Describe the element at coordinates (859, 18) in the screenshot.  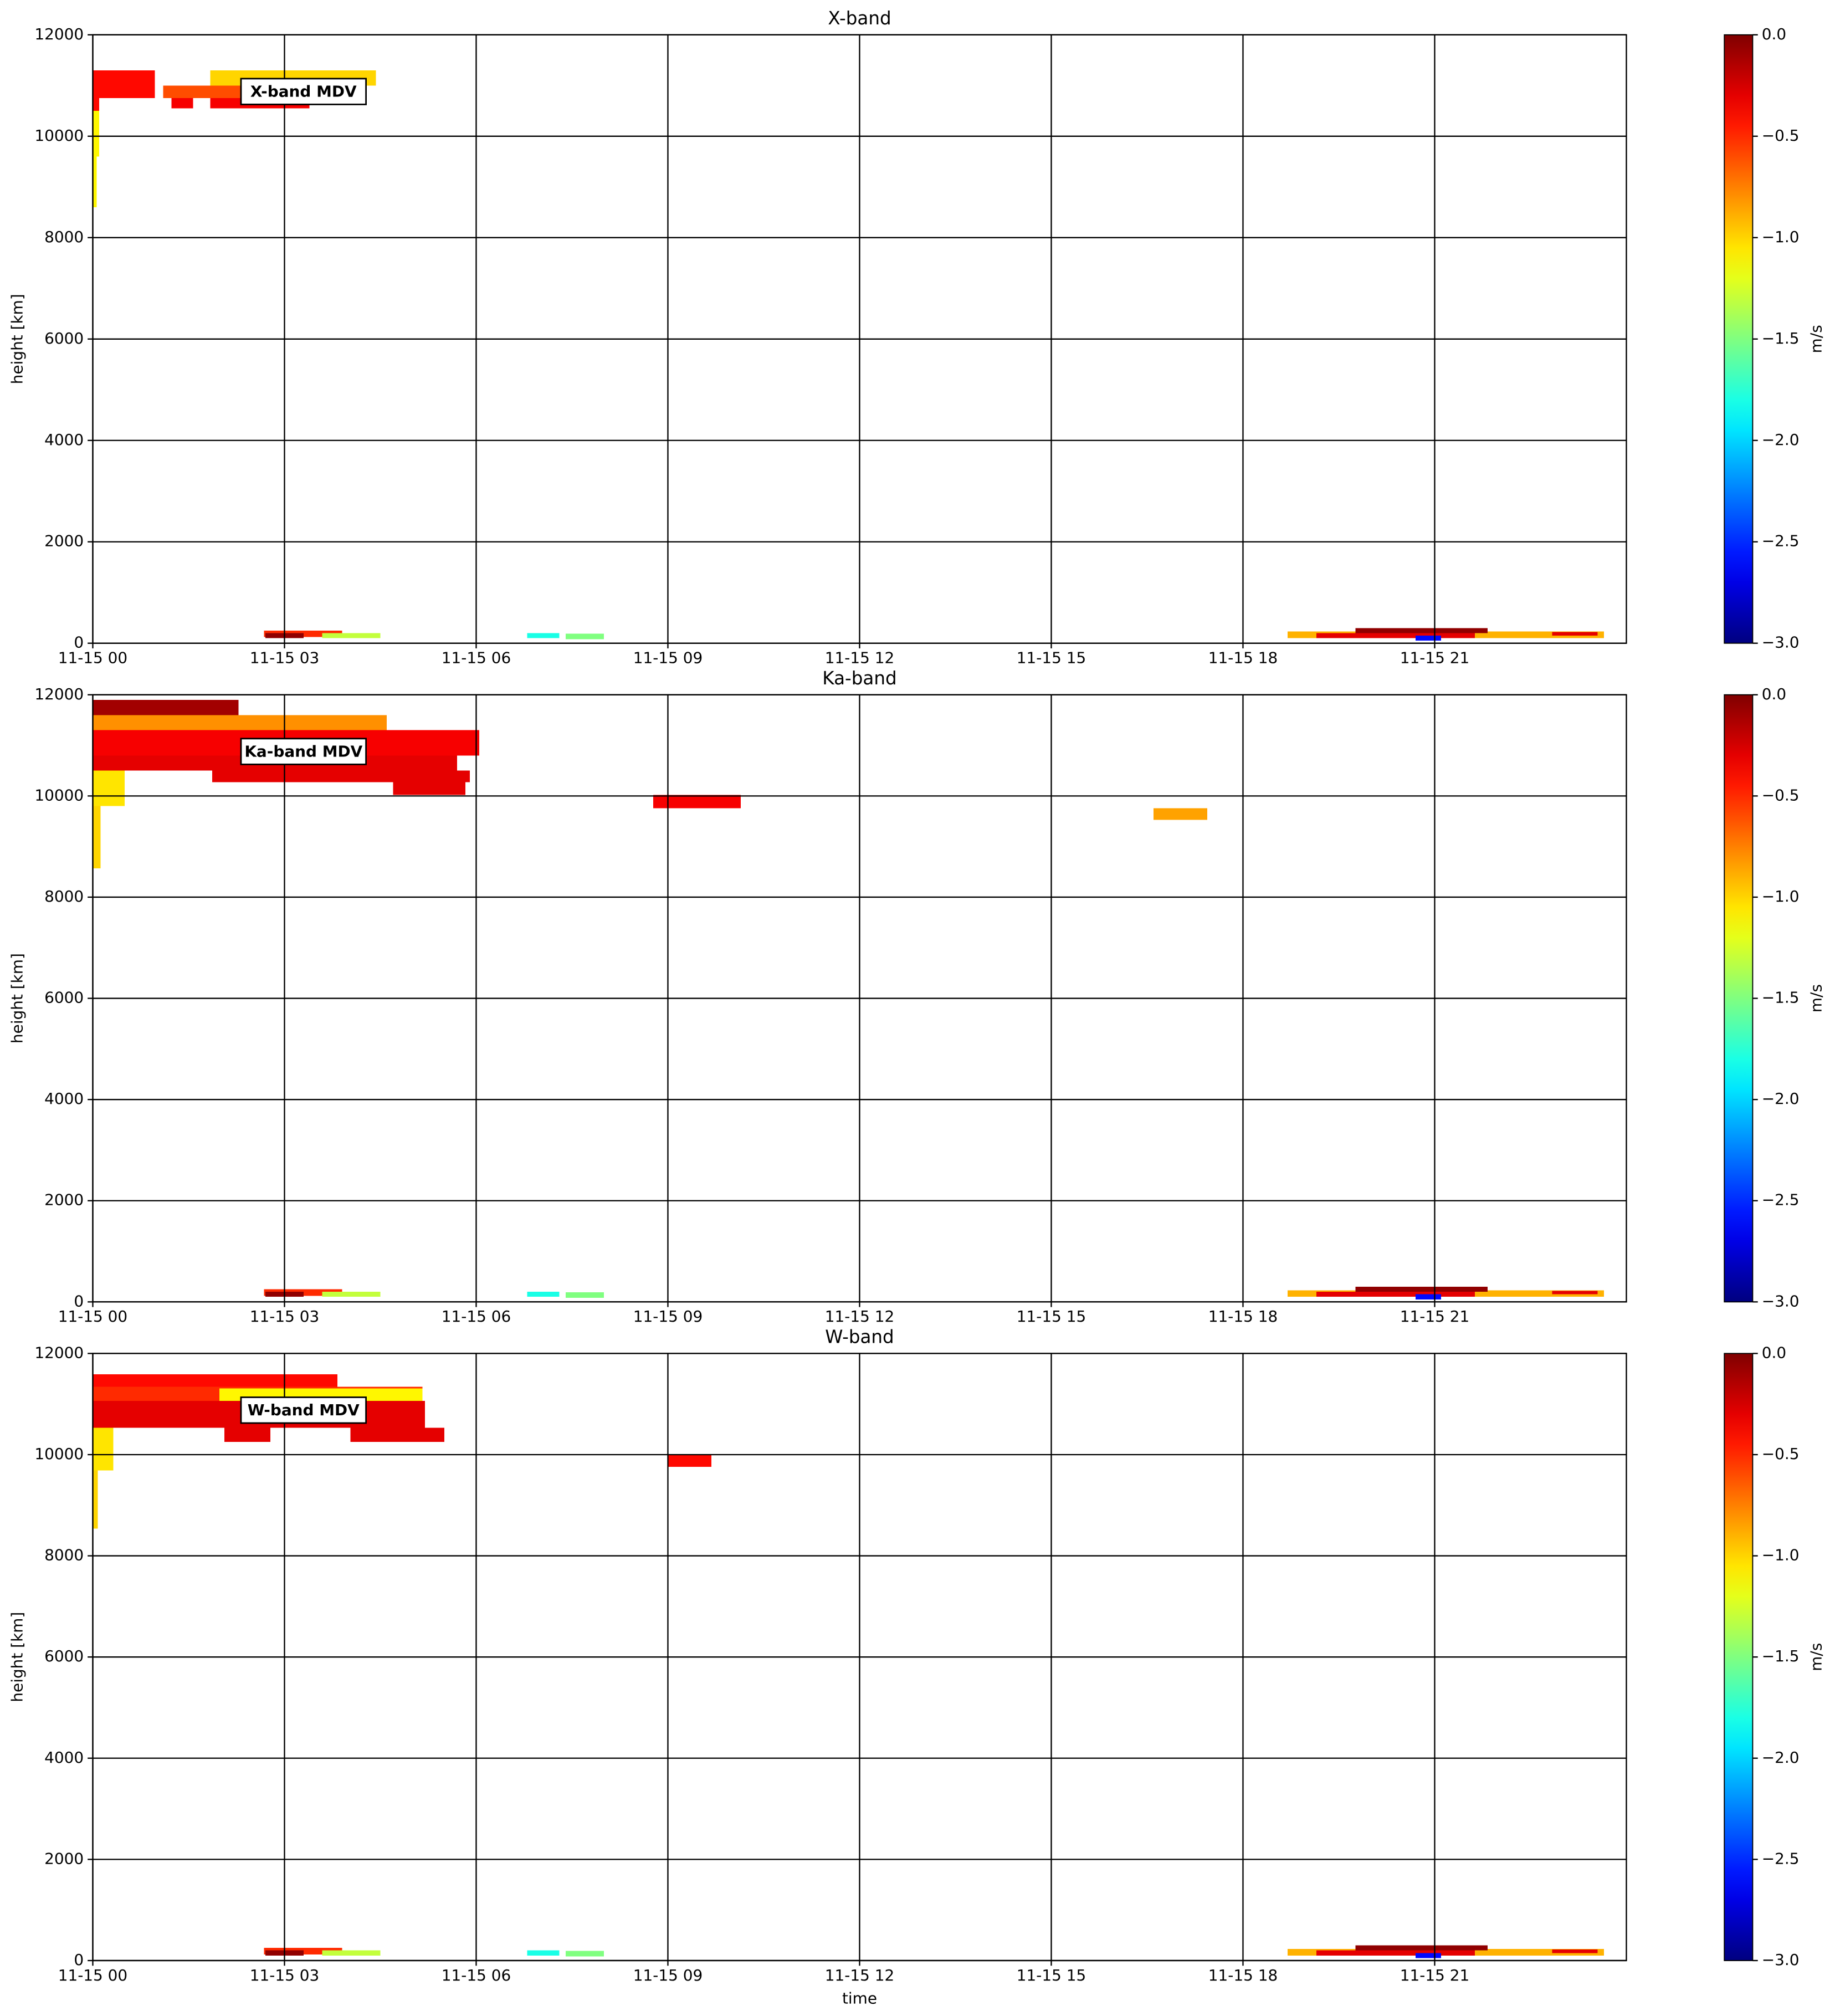
I see `chart-title: X-band` at that location.